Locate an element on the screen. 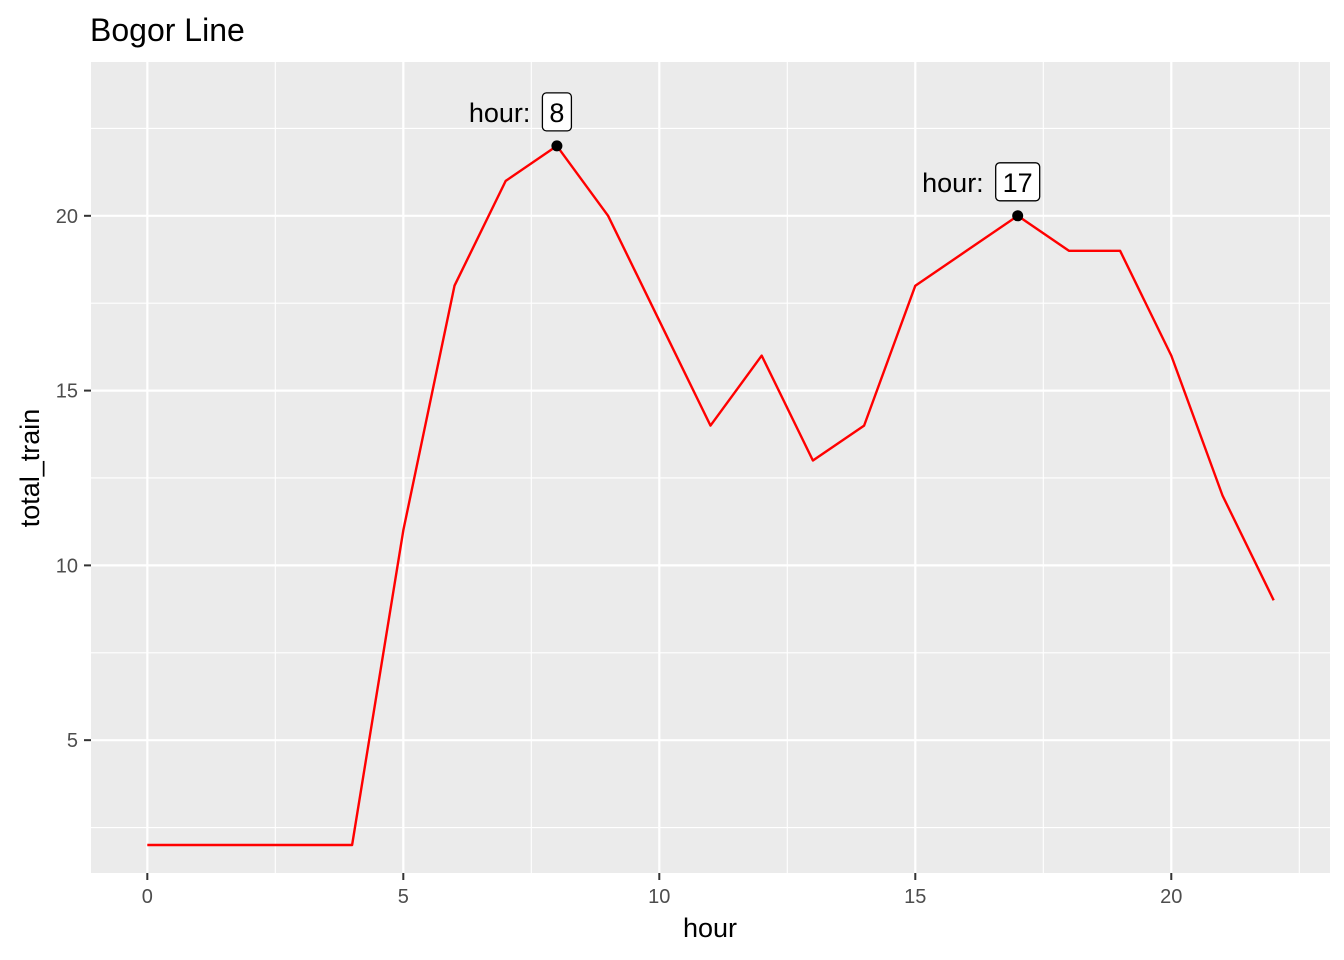 Image resolution: width=1344 pixels, height=960 pixels. chart-title: Bogor Line is located at coordinates (167, 30).